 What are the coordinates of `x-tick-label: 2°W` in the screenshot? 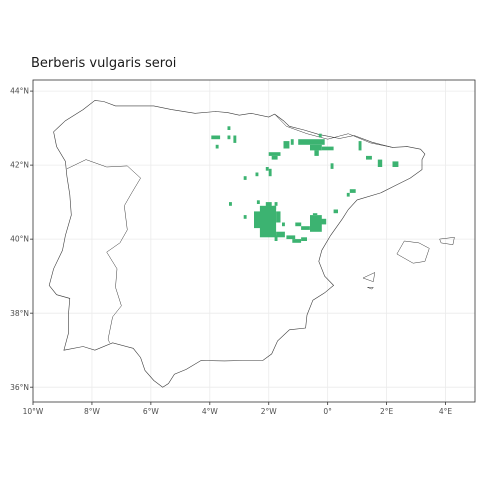 It's located at (269, 411).